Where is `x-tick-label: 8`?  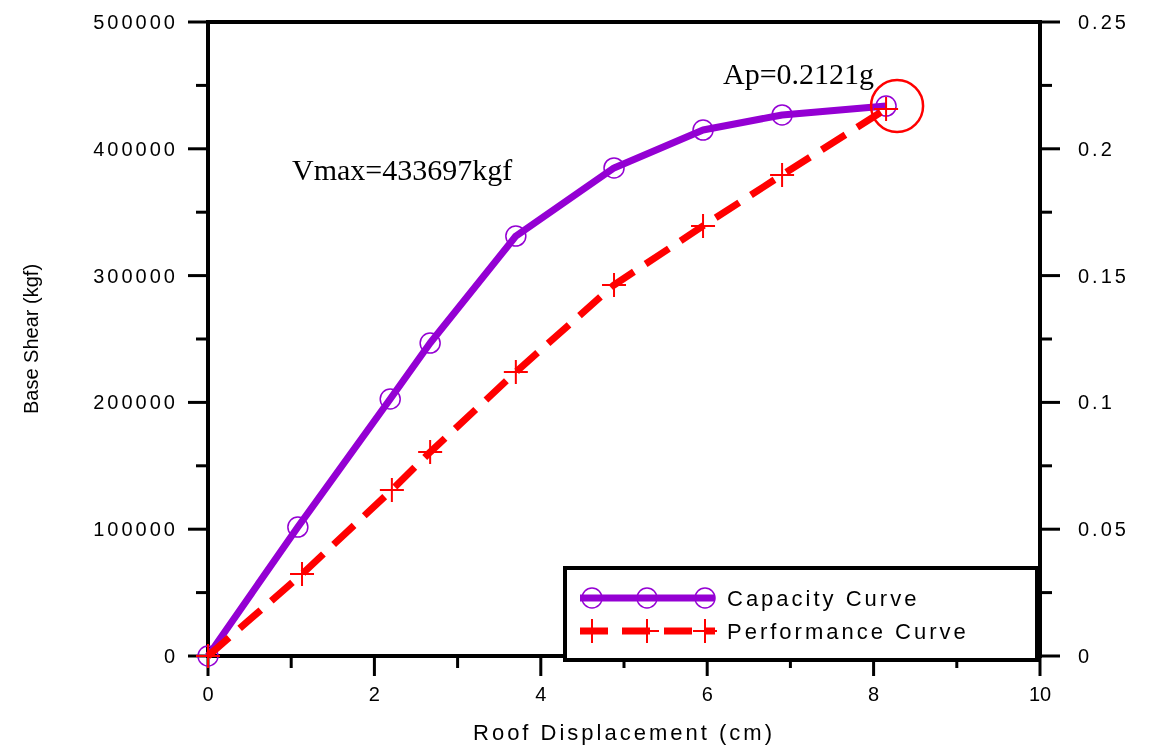 x-tick-label: 8 is located at coordinates (874, 694).